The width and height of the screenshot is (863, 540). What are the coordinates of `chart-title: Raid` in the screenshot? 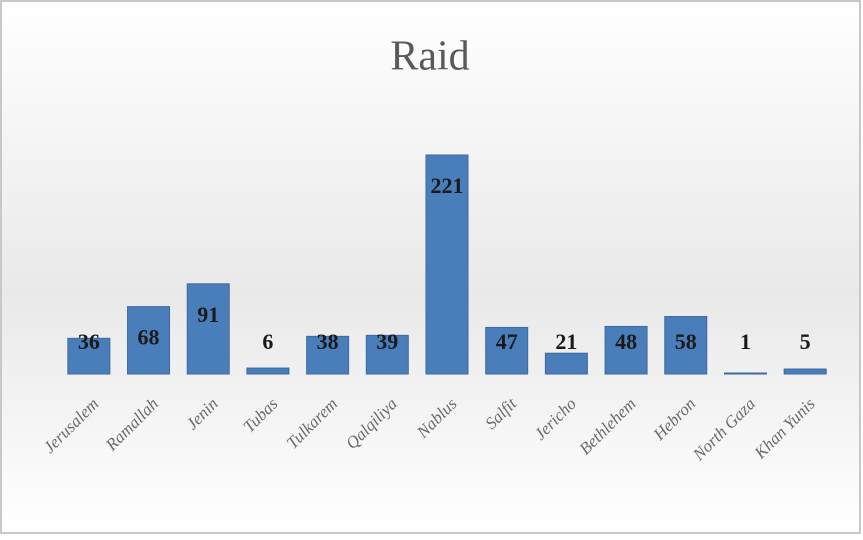 It's located at (429, 57).